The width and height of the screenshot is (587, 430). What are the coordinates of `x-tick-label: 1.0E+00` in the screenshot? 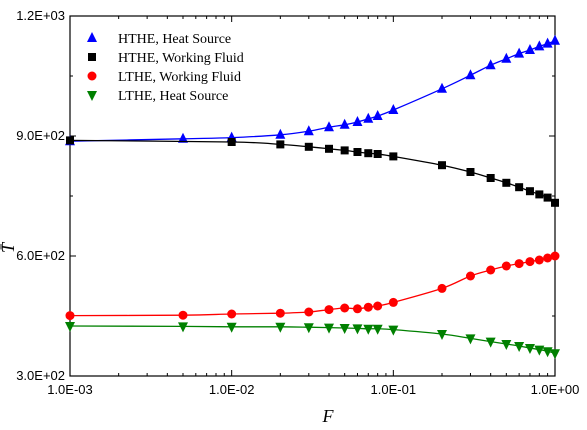 It's located at (555, 389).